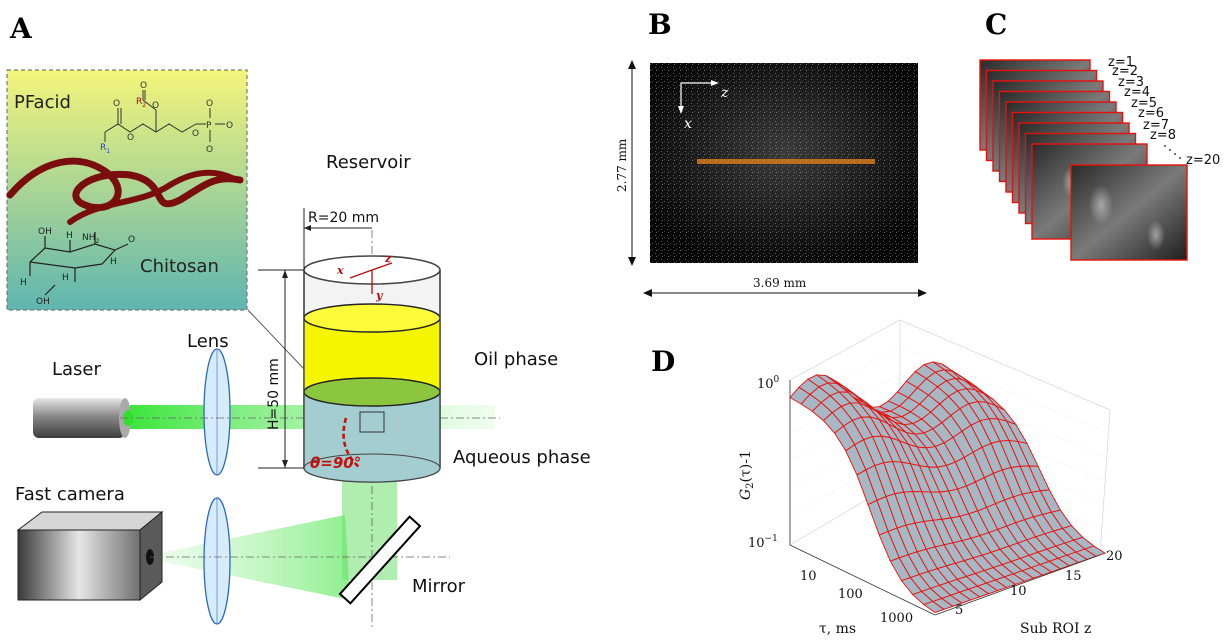  I want to click on image-axis-x: x, so click(688, 124).